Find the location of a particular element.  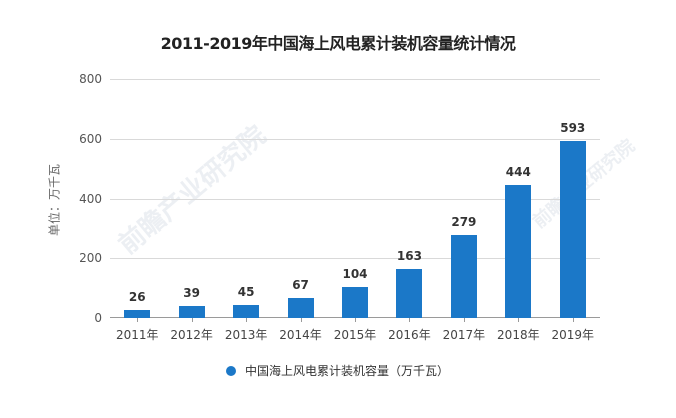

x-tick-label: 2012年 is located at coordinates (191, 335).